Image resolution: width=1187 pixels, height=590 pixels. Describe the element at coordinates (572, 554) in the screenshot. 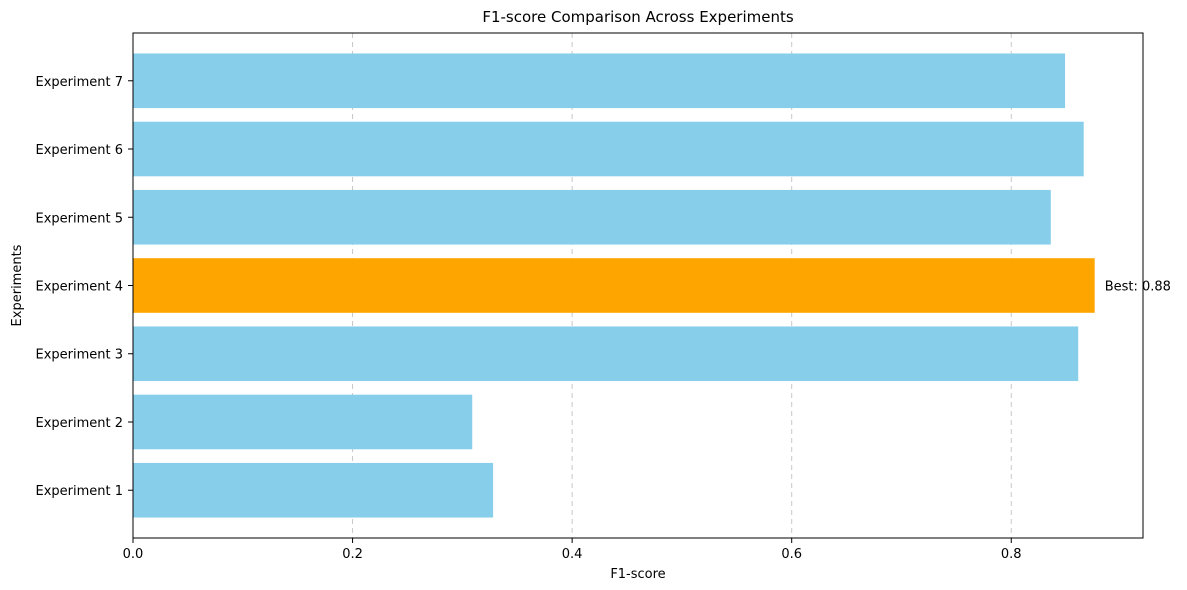

I see `x-tick-label: 0.4` at that location.